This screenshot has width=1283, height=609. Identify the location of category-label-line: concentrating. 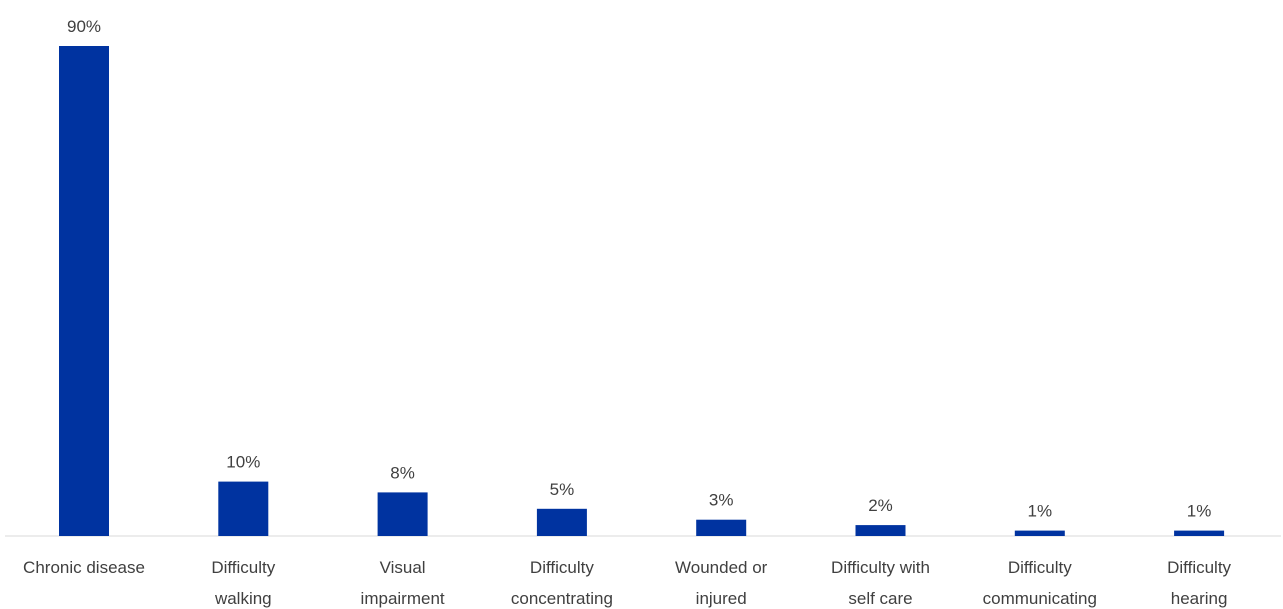
(562, 598).